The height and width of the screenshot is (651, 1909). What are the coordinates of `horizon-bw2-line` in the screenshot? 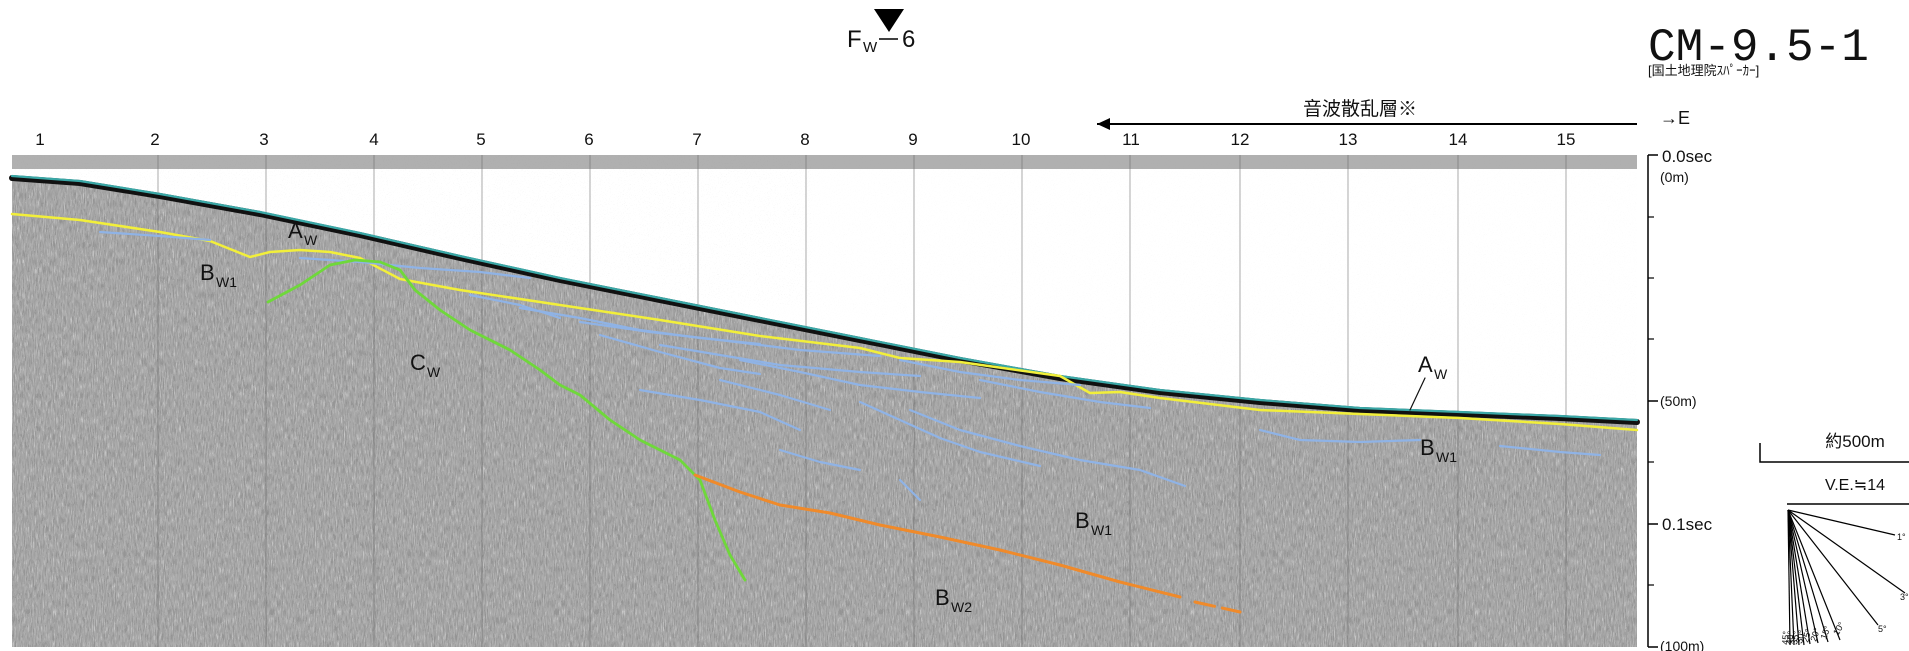 It's located at (937, 536).